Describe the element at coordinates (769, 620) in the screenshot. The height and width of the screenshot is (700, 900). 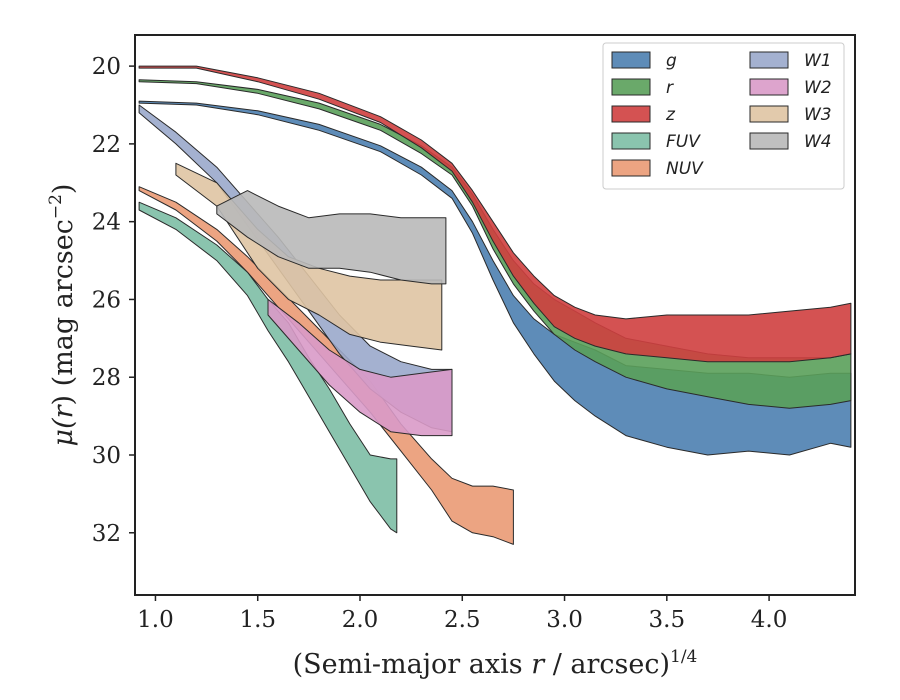
I see `x-tick-label: 4.0` at that location.